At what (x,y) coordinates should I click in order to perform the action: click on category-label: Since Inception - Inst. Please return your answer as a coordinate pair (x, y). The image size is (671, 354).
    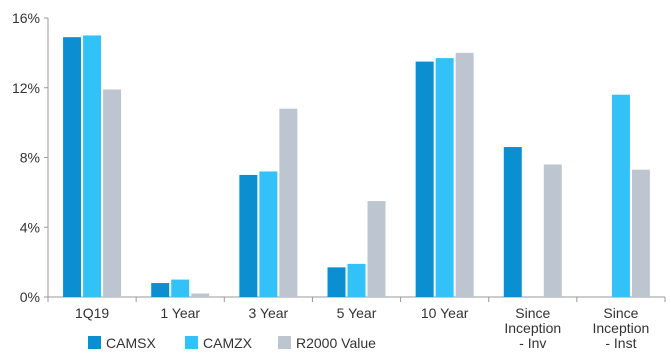
    Looking at the image, I should click on (621, 328).